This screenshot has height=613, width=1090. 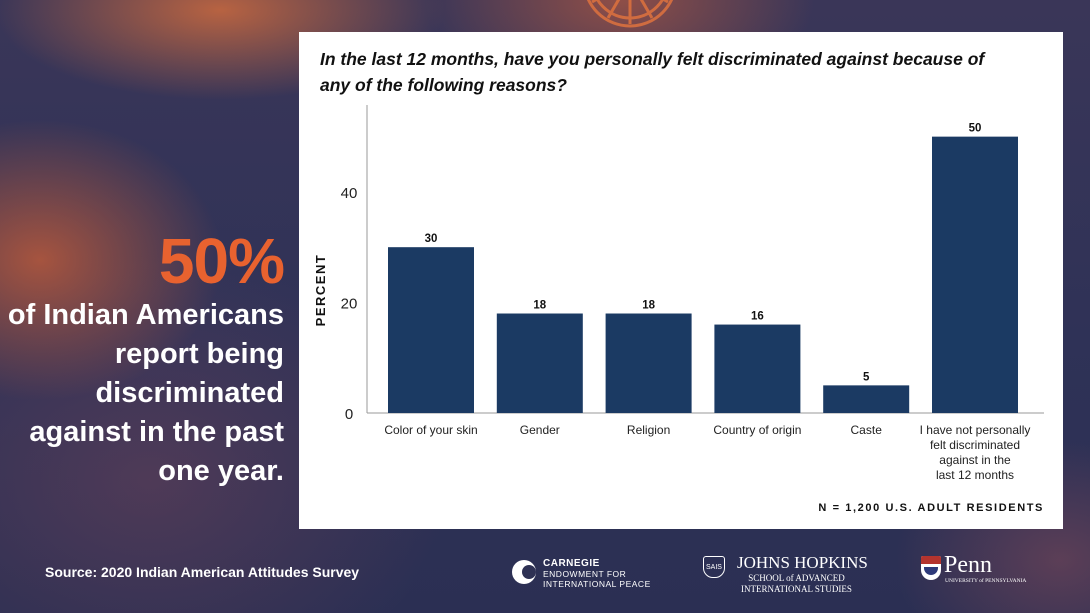 I want to click on ashoka-wheel-decoration, so click(x=630, y=14).